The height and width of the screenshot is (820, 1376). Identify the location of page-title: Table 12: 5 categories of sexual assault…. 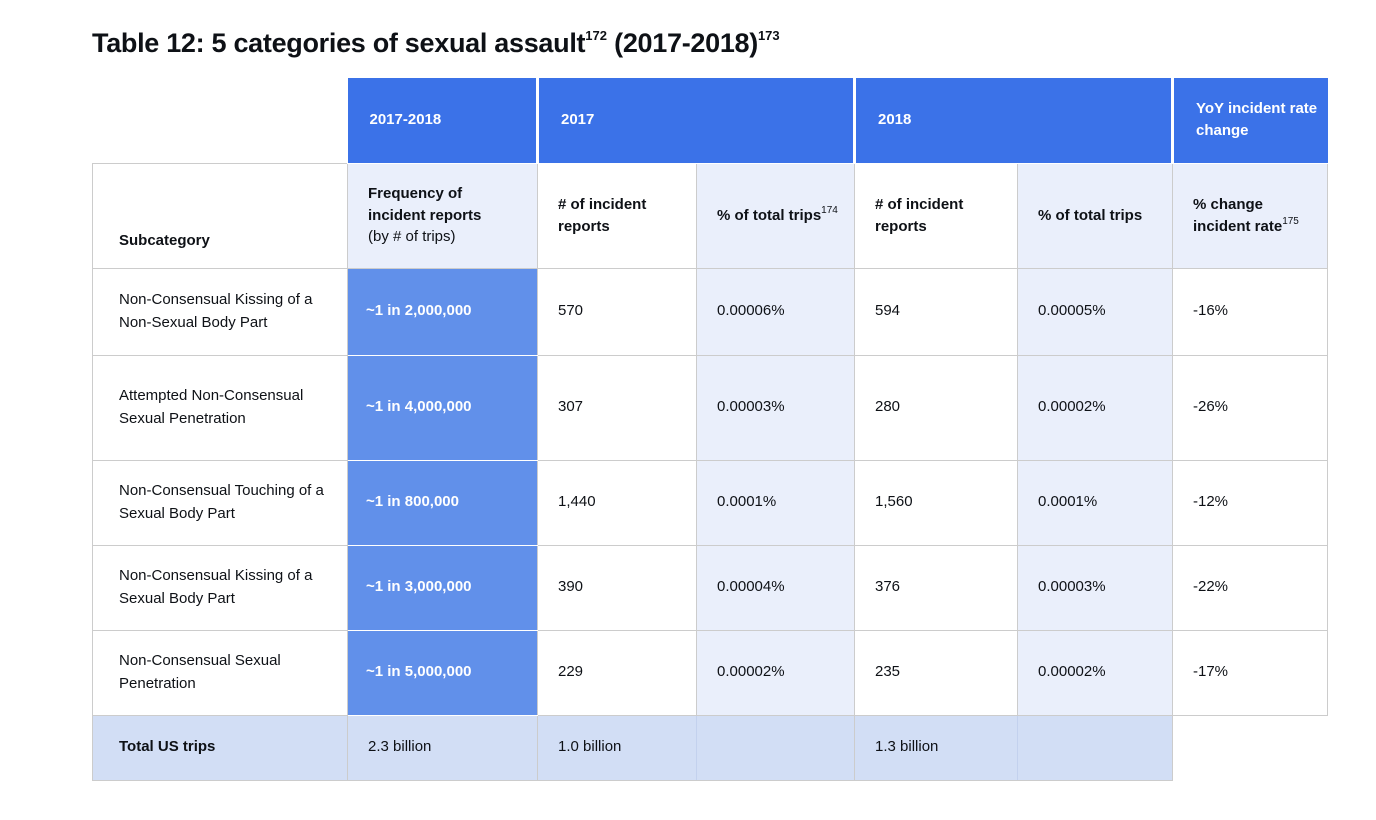
(734, 43).